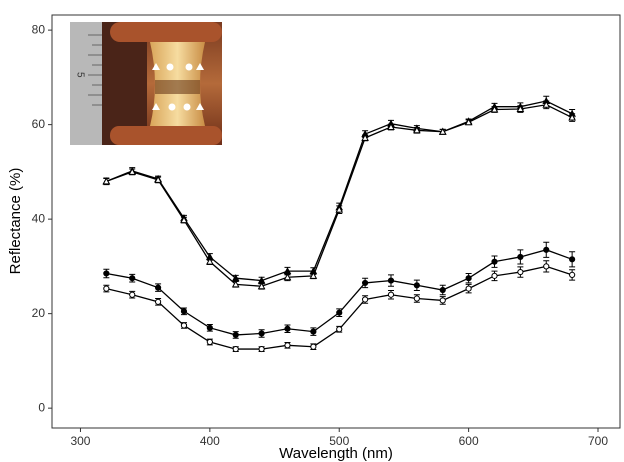  I want to click on y-tick-label: 0, so click(41, 407).